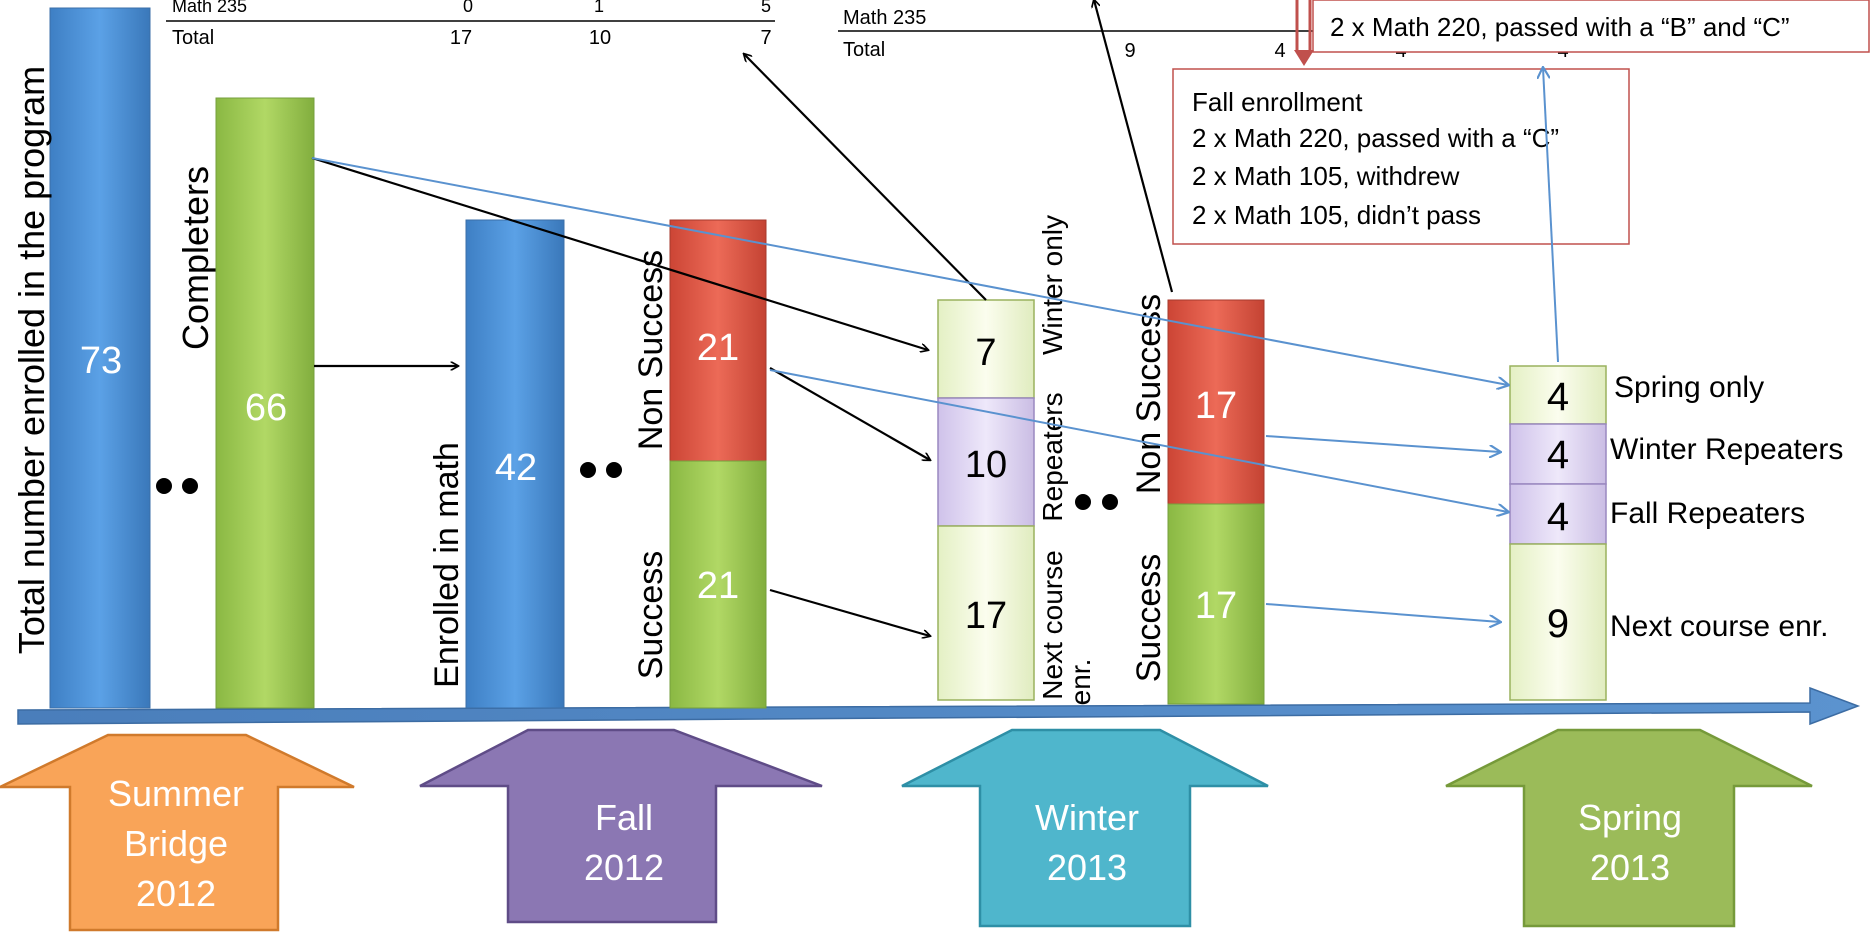  I want to click on total-enrolled-bar, so click(100, 358).